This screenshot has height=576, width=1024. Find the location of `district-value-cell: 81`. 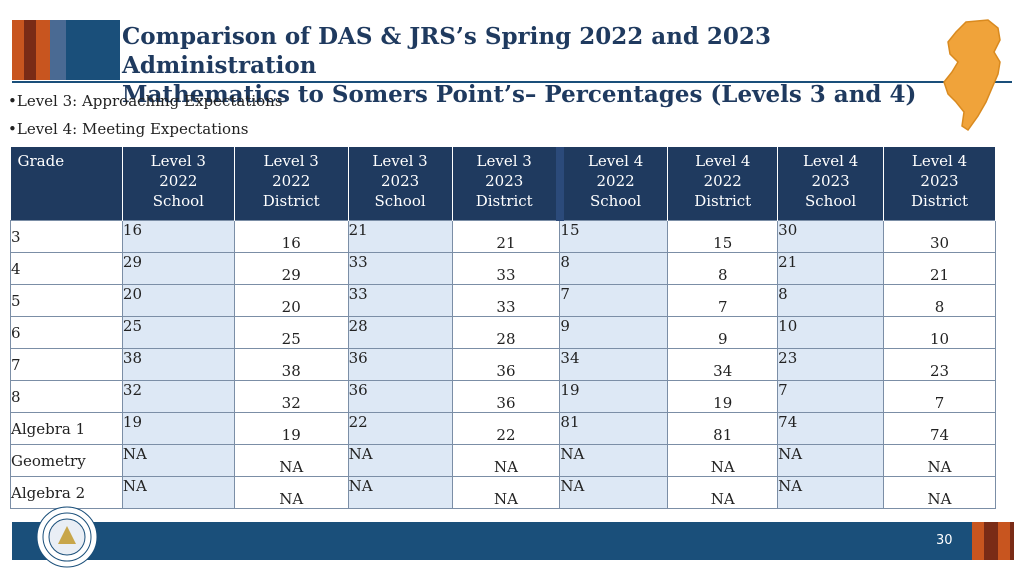

district-value-cell: 81 is located at coordinates (723, 428).